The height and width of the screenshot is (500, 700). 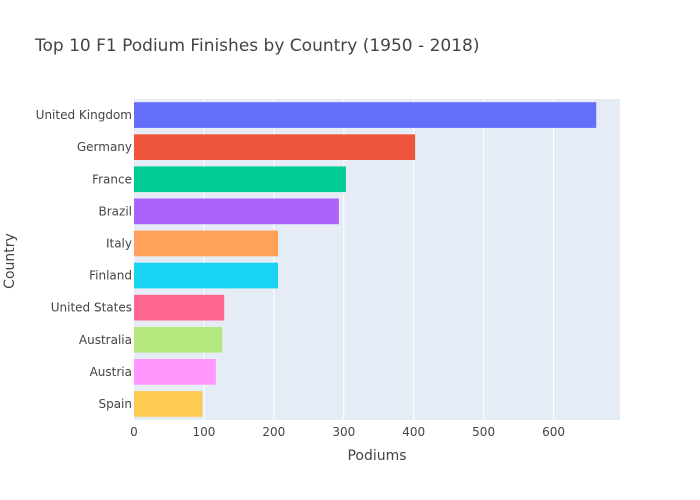 I want to click on x-tick-label: 0, so click(x=134, y=432).